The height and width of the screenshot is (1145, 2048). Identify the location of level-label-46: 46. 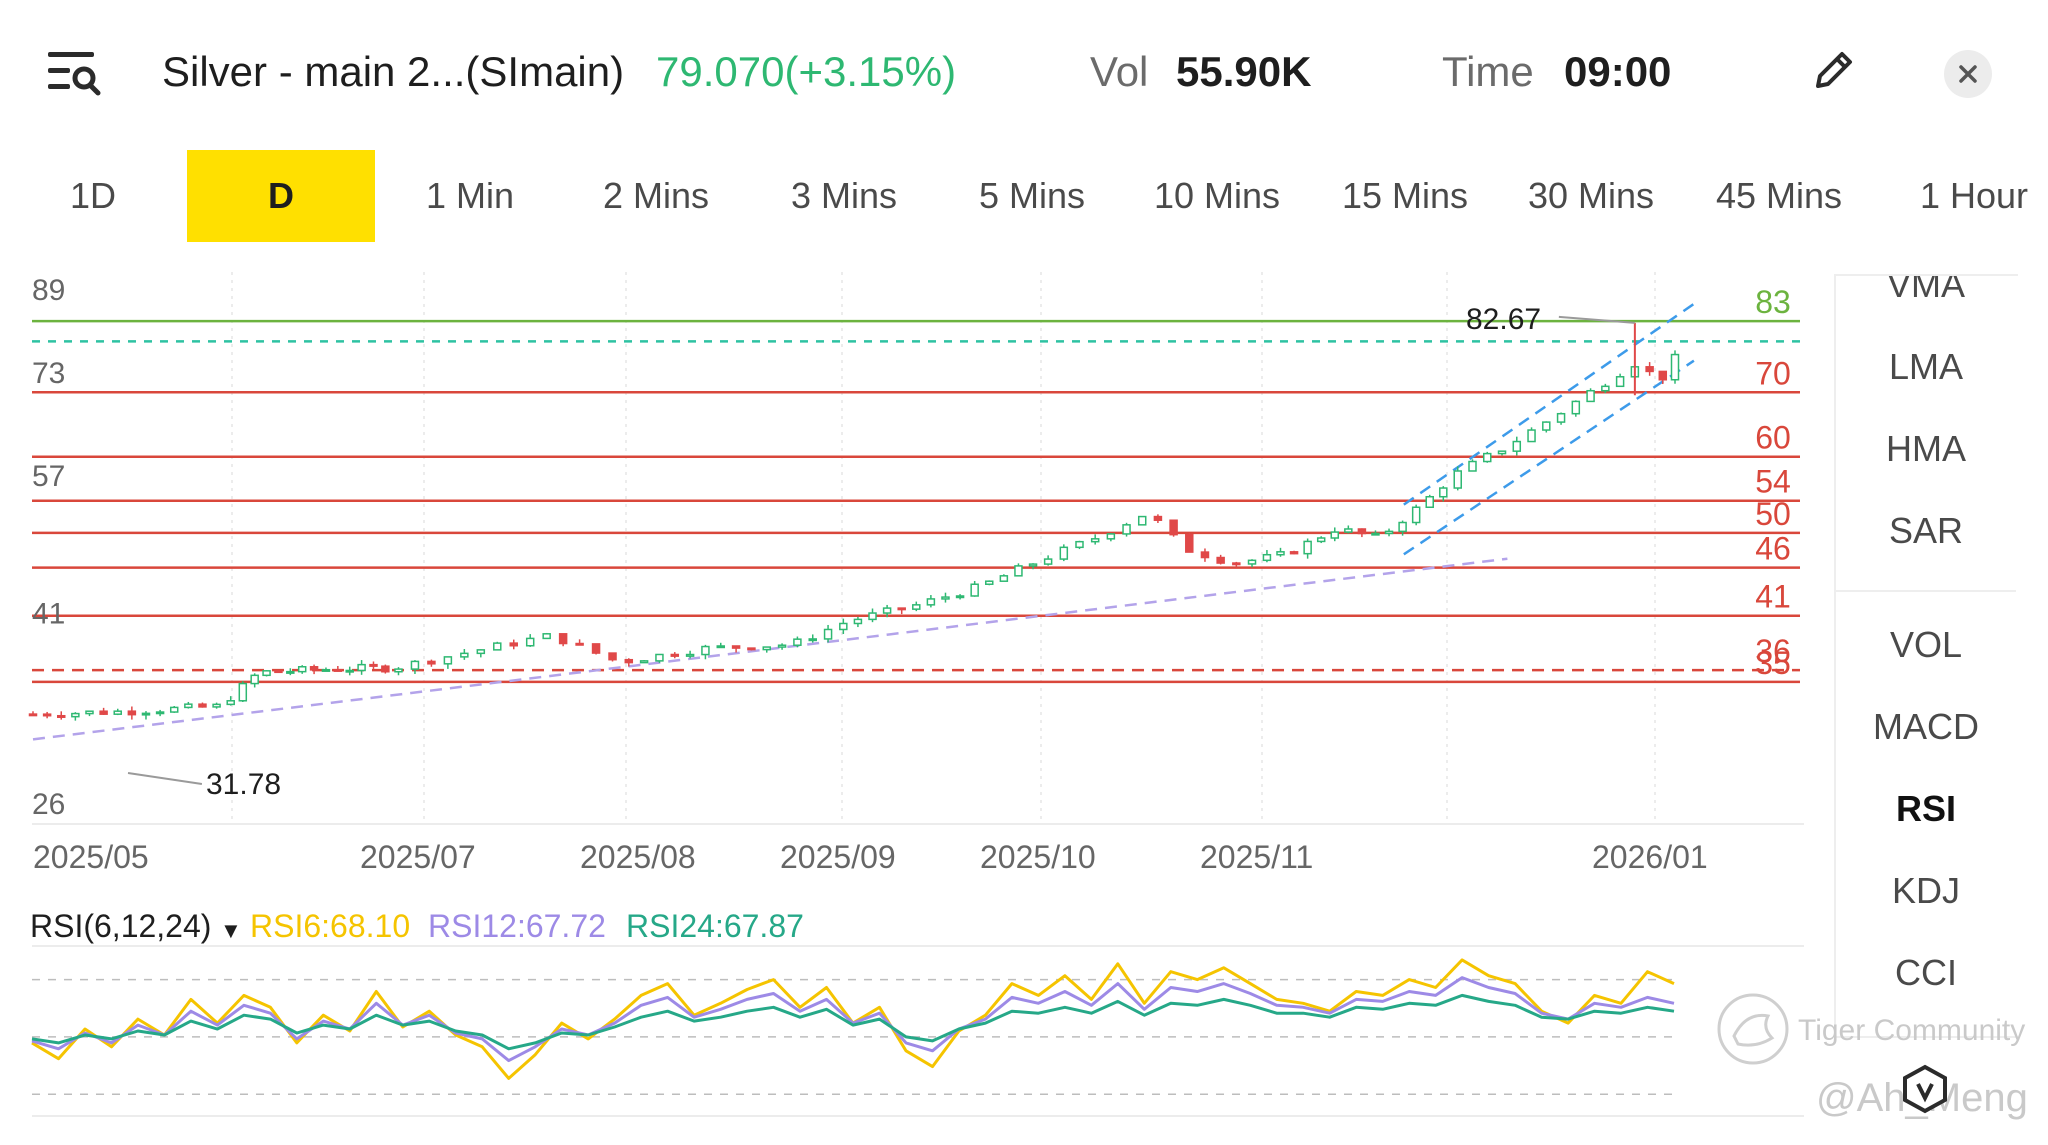
(1773, 549).